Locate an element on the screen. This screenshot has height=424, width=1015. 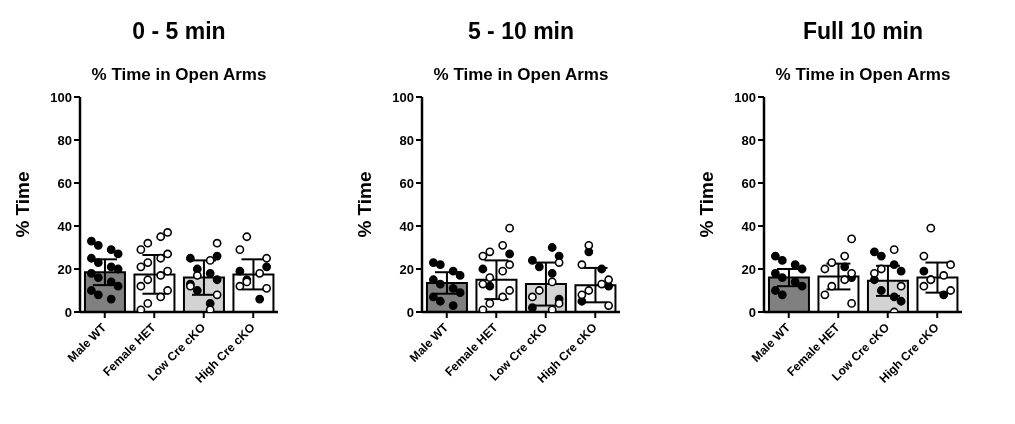
chart-title: 5 - 10 min is located at coordinates (521, 31).